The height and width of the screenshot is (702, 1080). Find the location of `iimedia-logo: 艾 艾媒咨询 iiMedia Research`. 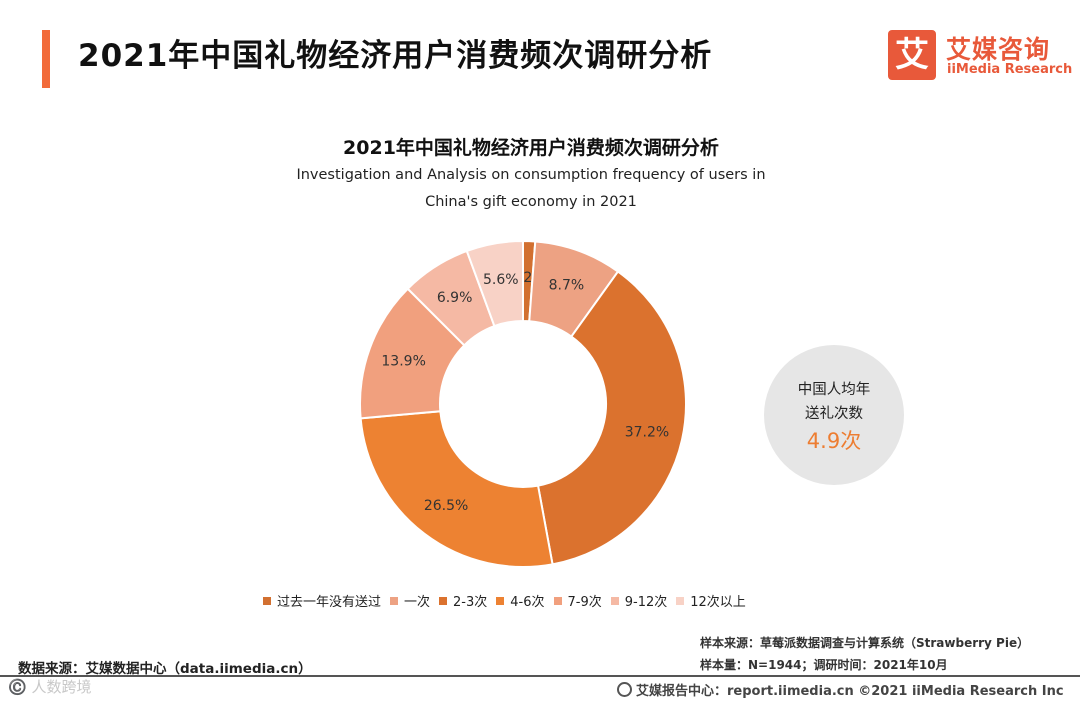

iimedia-logo: 艾 艾媒咨询 iiMedia Research is located at coordinates (980, 56).